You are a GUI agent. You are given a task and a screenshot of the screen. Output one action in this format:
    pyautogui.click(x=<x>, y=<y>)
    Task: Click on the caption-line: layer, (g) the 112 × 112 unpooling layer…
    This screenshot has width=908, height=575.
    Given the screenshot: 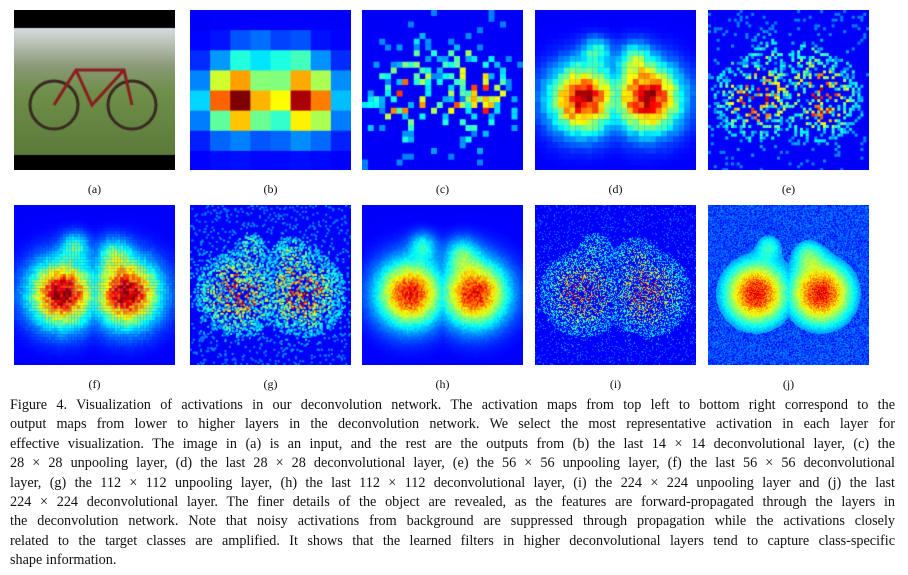 What is the action you would take?
    pyautogui.click(x=452, y=482)
    